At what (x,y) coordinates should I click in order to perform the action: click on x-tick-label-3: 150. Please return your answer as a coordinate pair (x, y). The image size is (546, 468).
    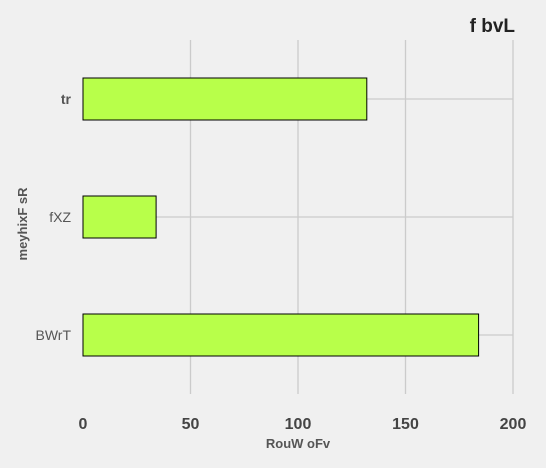
    Looking at the image, I should click on (405, 424).